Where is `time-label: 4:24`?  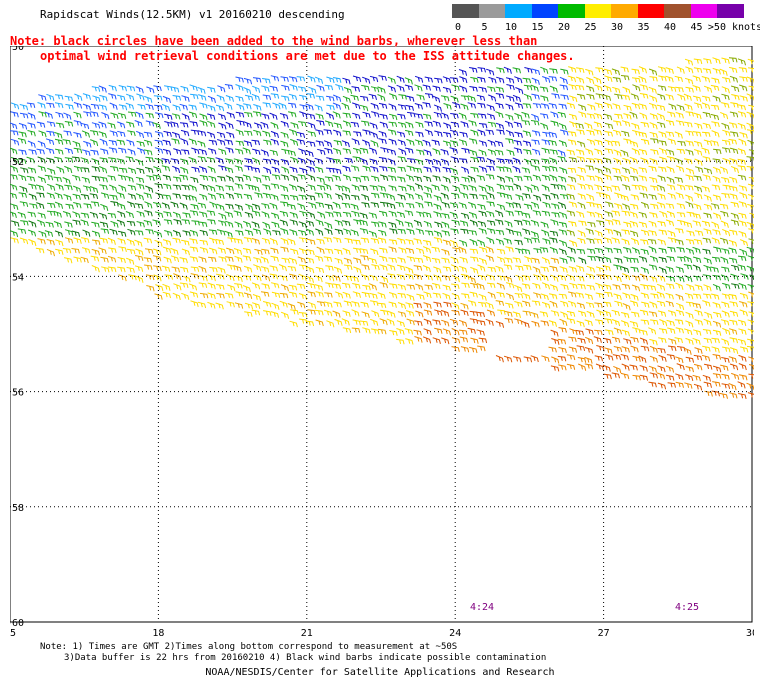
time-label: 4:24 is located at coordinates (482, 607).